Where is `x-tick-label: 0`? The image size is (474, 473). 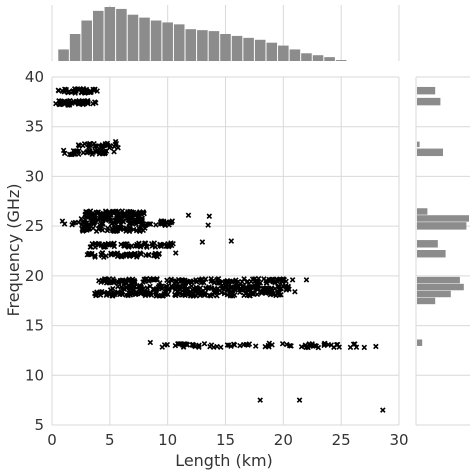
x-tick-label: 0 is located at coordinates (52, 440).